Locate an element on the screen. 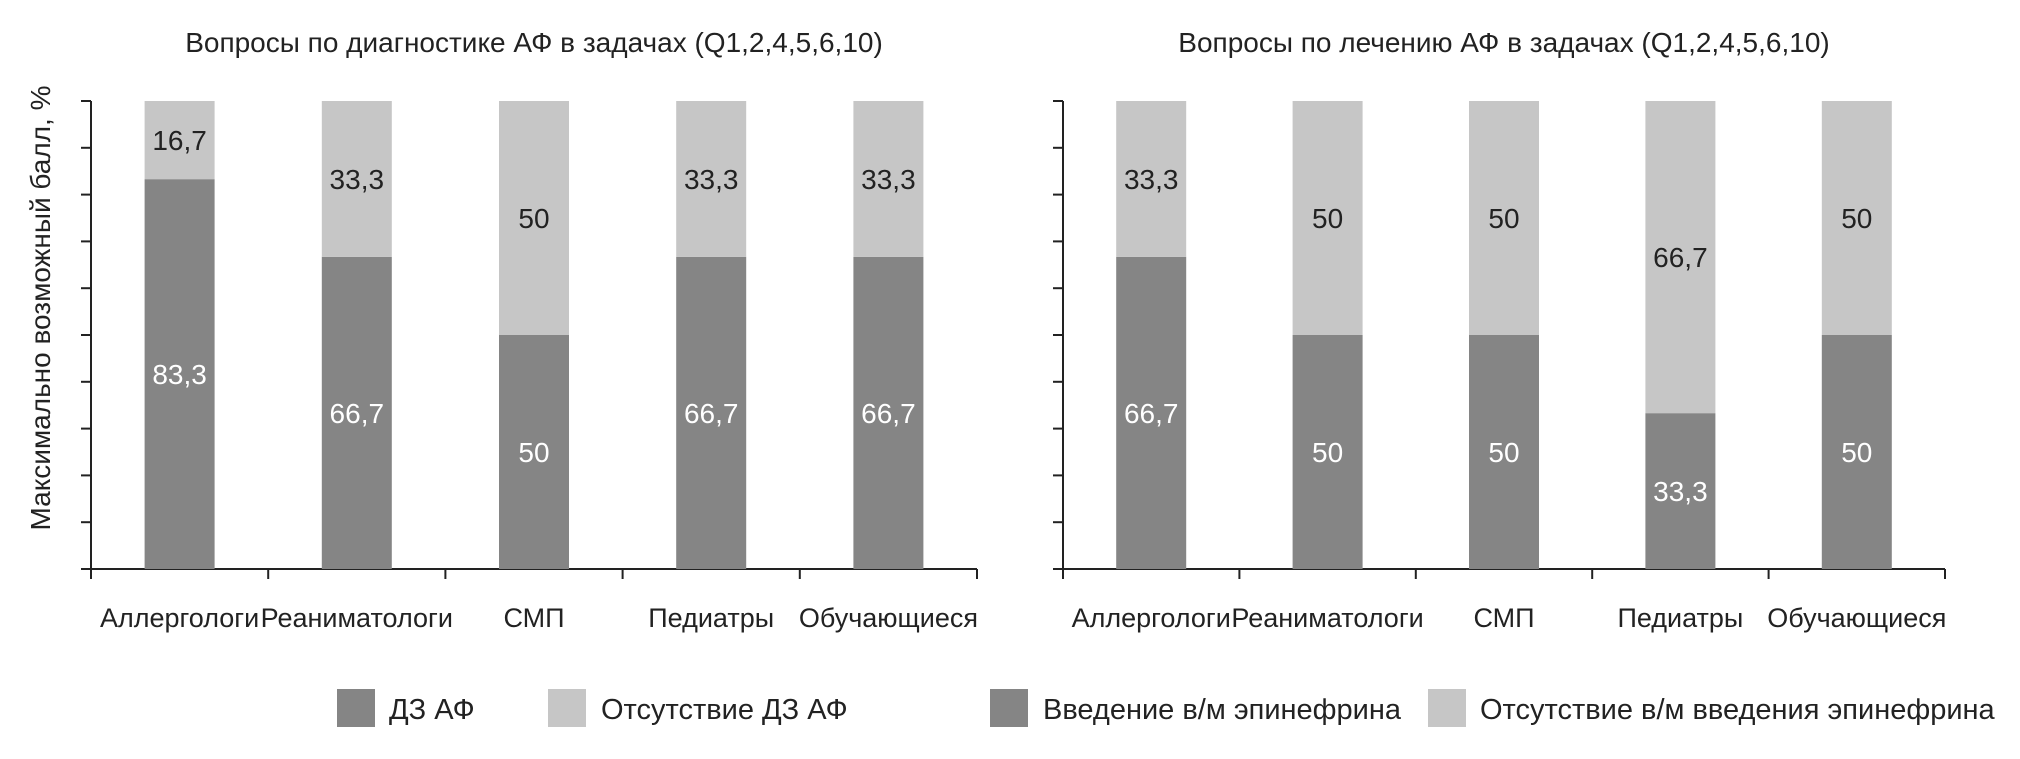 Image resolution: width=2020 pixels, height=759 pixels. bar-label-2-2-2: 50 is located at coordinates (1327, 218).